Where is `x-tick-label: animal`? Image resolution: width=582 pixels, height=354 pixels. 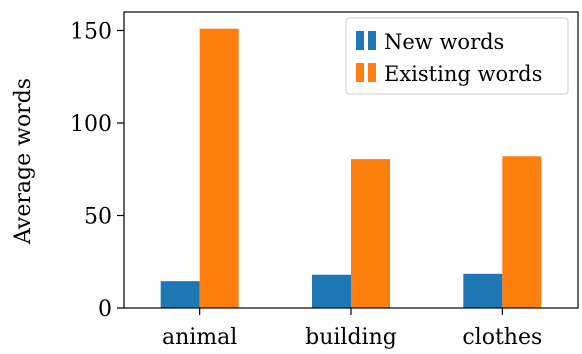 x-tick-label: animal is located at coordinates (199, 337).